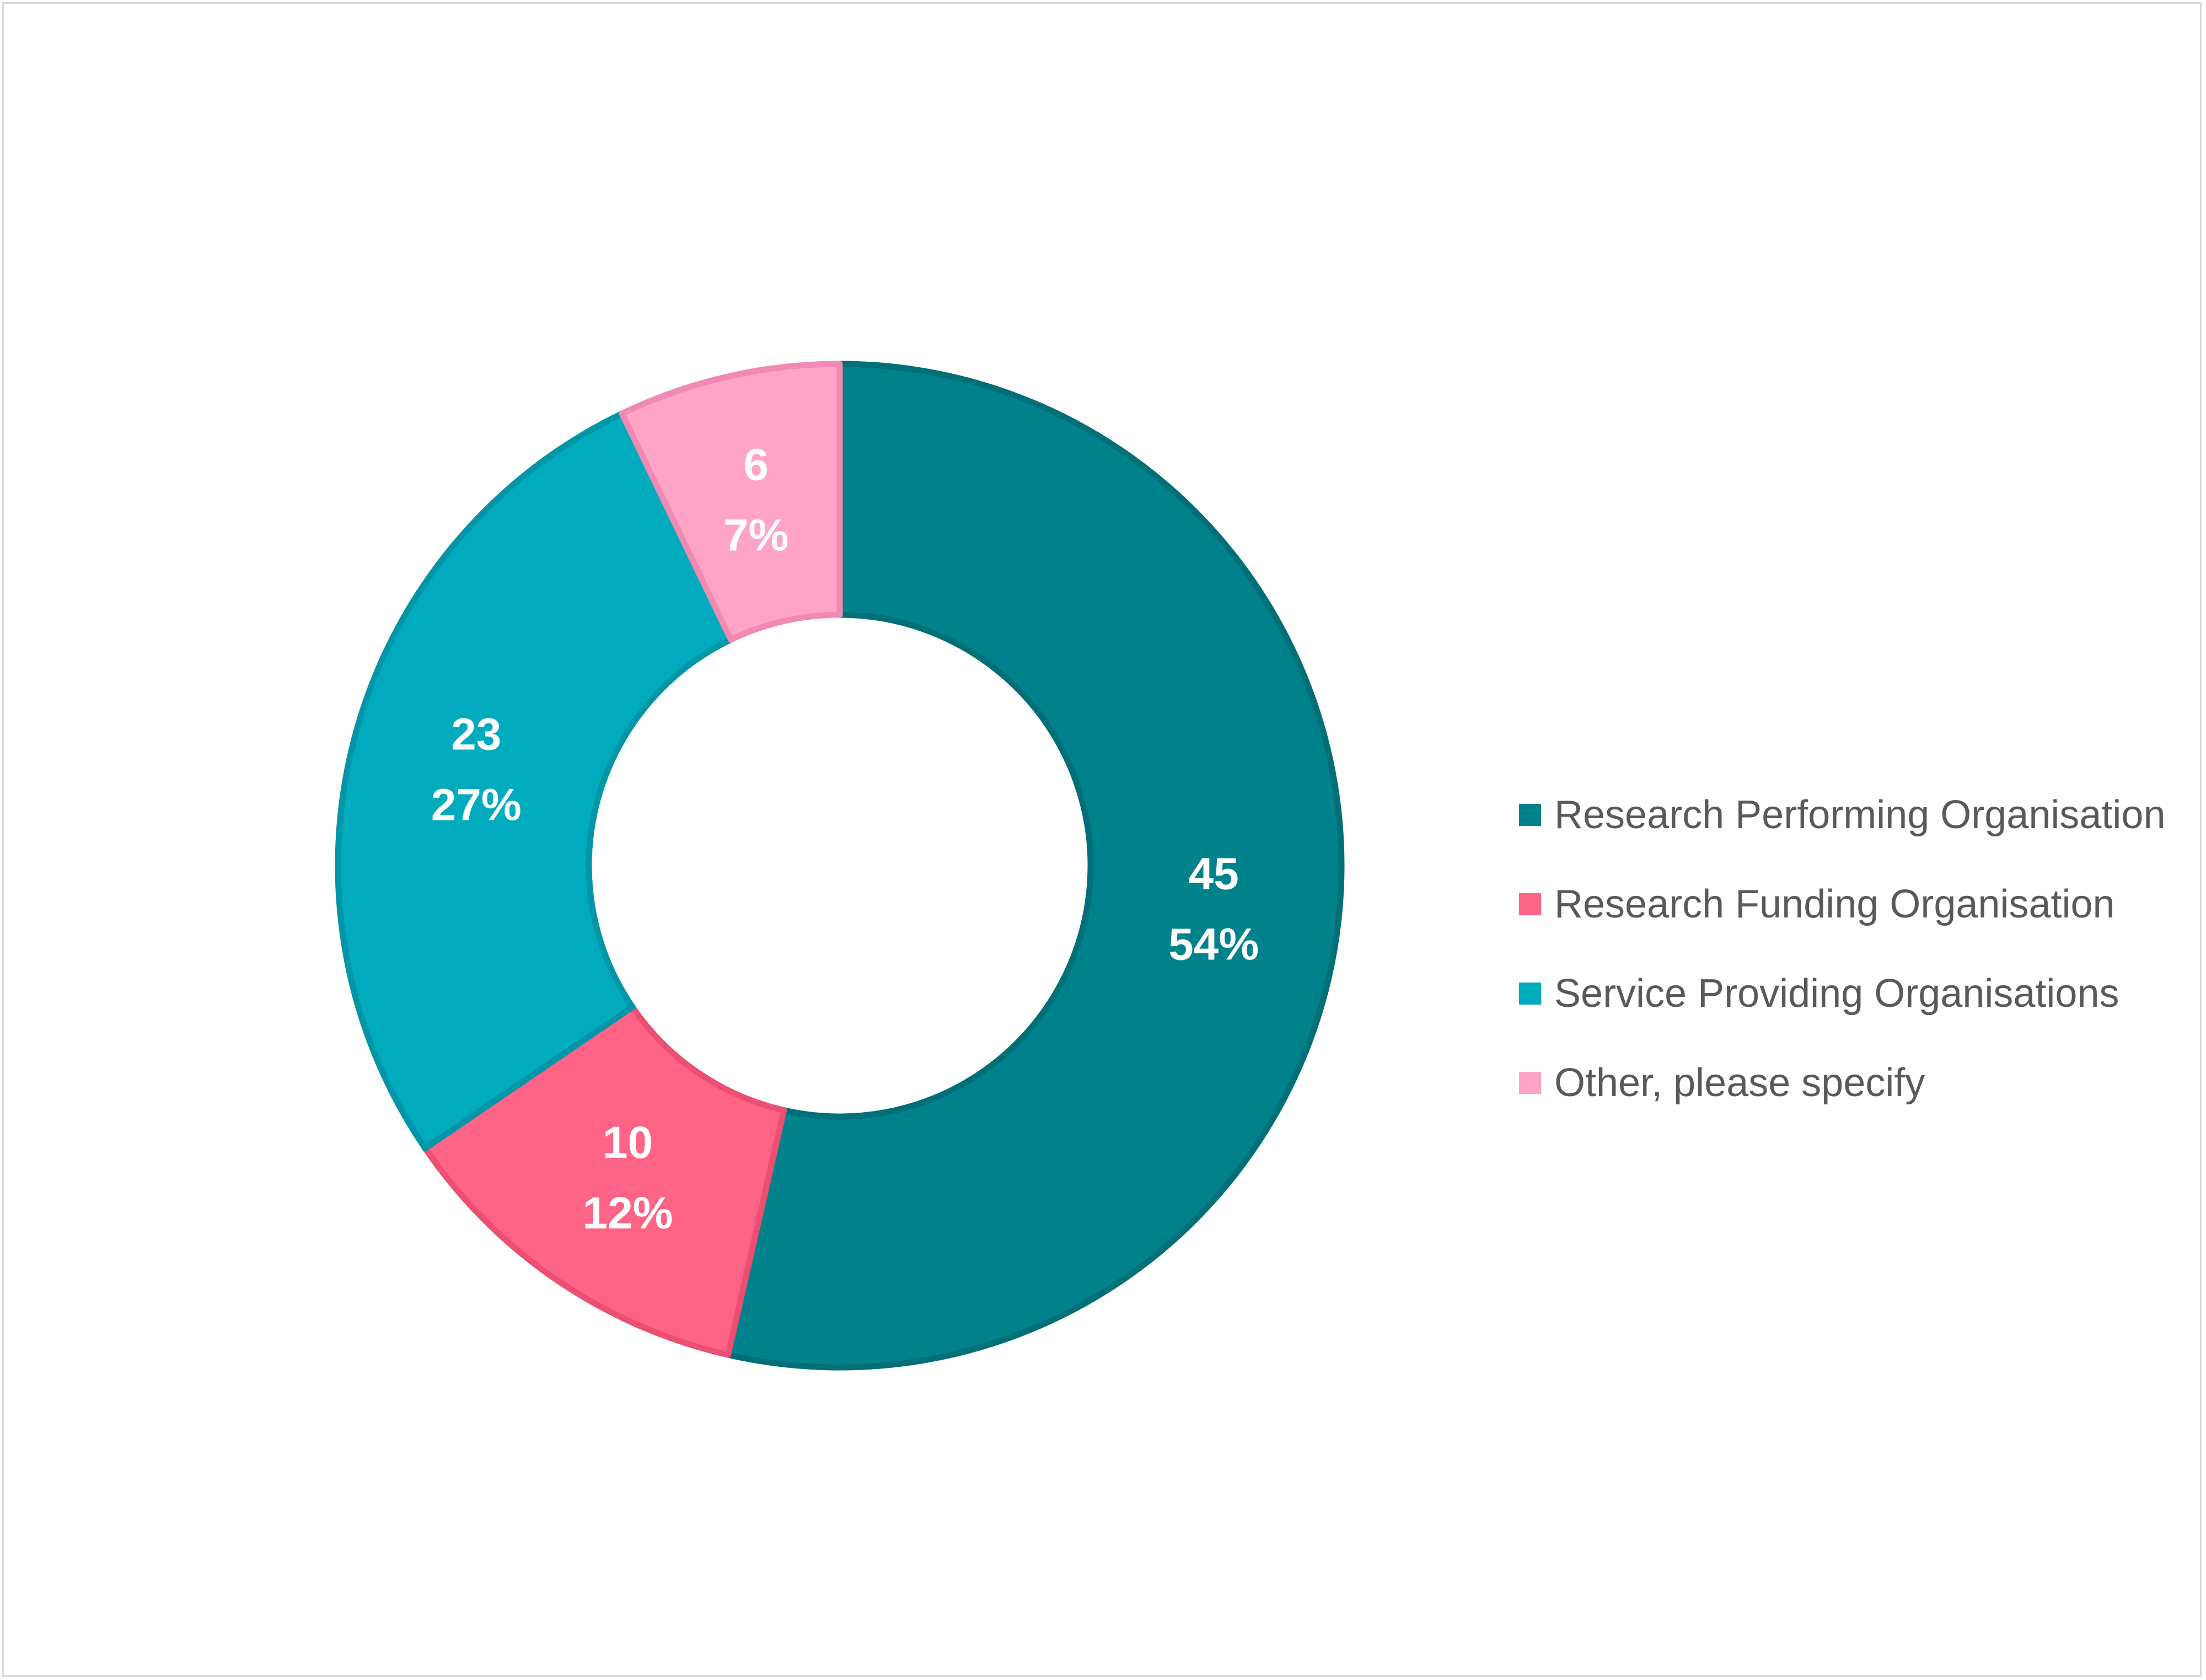 The height and width of the screenshot is (1680, 2206). I want to click on legend-item-other: Other, please specify, so click(1842, 1083).